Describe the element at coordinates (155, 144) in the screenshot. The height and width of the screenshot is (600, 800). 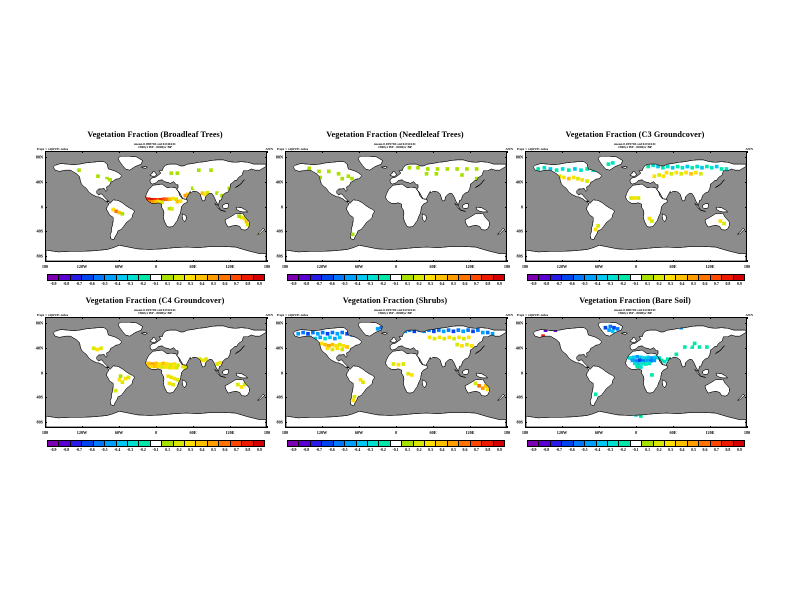
I see `mean-std-label-broadleaf-trees: mean 0.090704 std 0.046141` at that location.